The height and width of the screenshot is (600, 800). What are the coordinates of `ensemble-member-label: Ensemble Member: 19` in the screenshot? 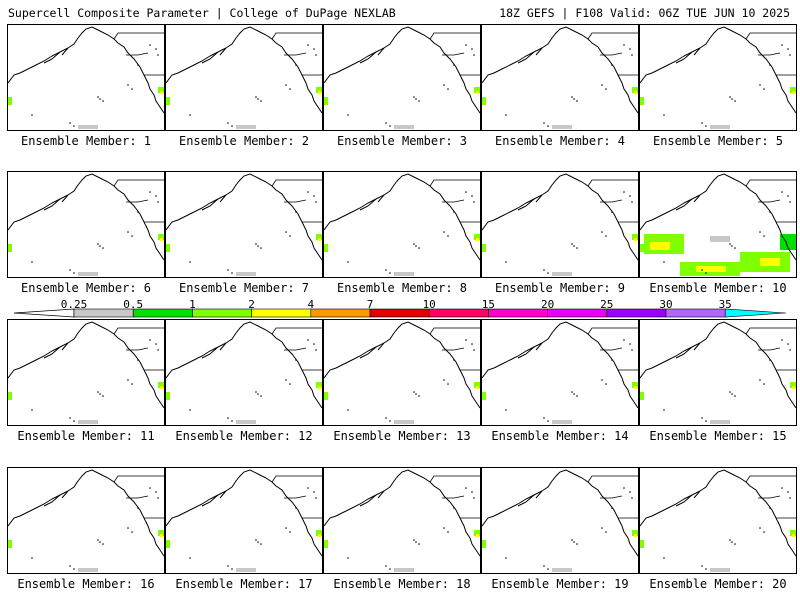 It's located at (560, 584).